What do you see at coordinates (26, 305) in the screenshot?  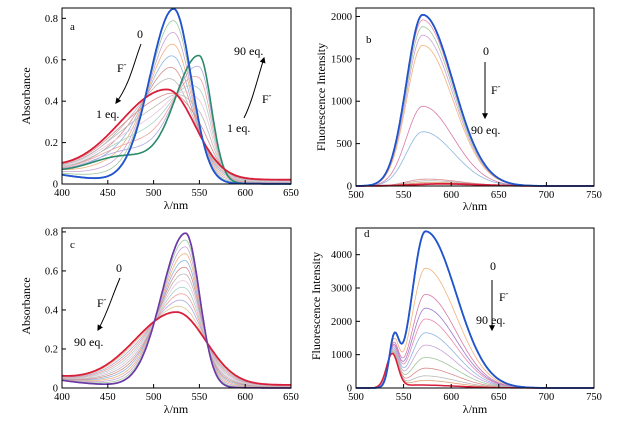 I see `panel-c-ylabel: Absorbance` at bounding box center [26, 305].